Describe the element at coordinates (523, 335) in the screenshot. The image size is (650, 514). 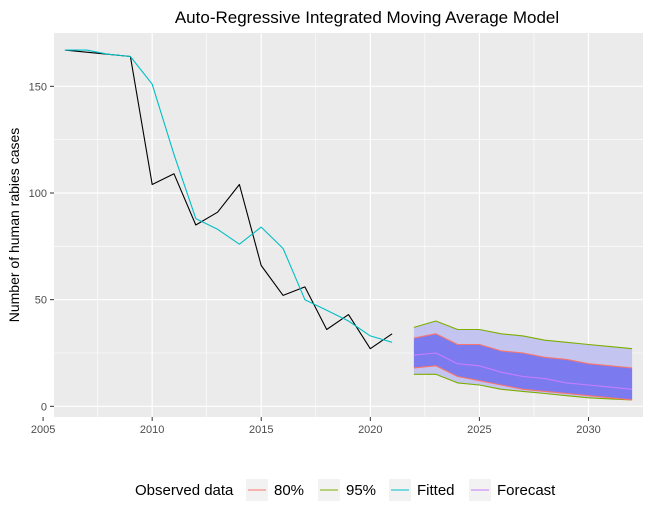
I see `upper-95-line` at that location.